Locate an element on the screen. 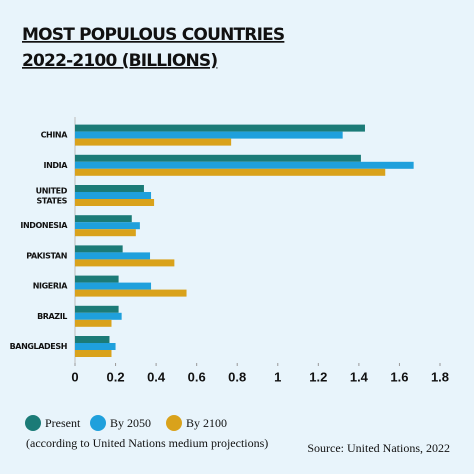 The image size is (474, 474). x-tick-label: 0 is located at coordinates (74, 376).